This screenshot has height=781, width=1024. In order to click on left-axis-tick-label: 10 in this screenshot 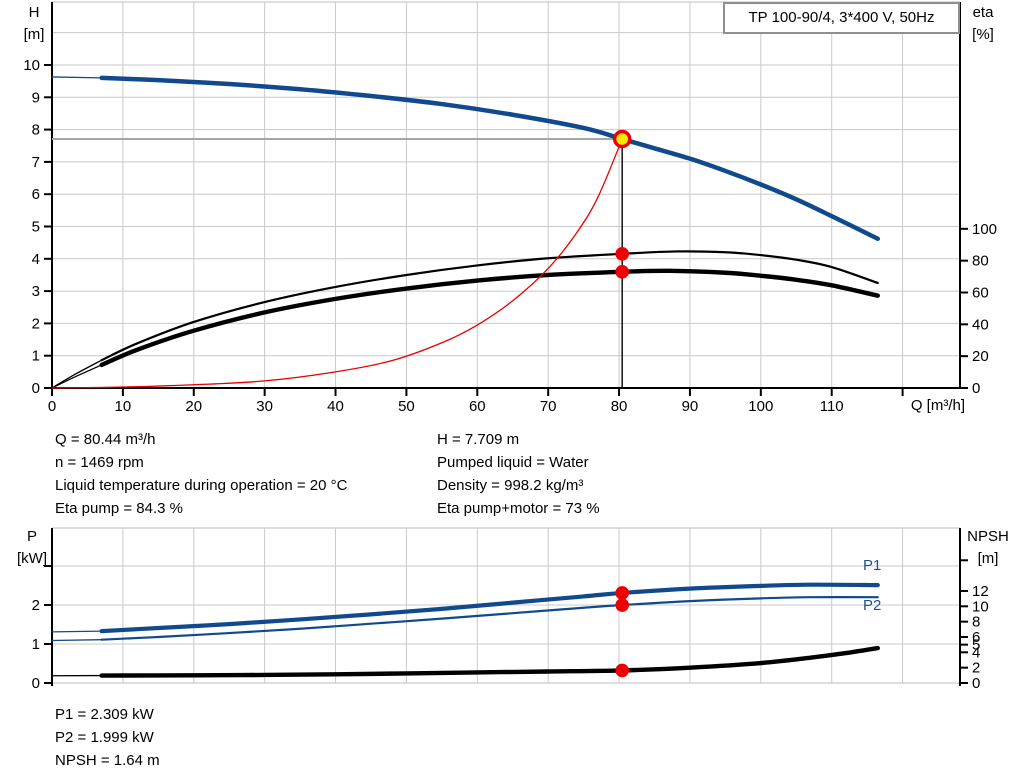, I will do `click(31, 65)`.